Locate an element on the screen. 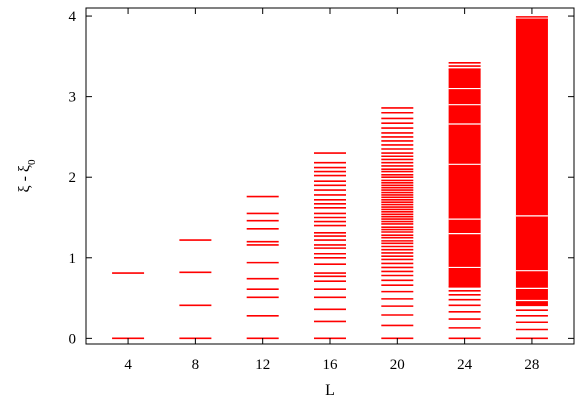 The height and width of the screenshot is (403, 577). series-L28 is located at coordinates (531, 178).